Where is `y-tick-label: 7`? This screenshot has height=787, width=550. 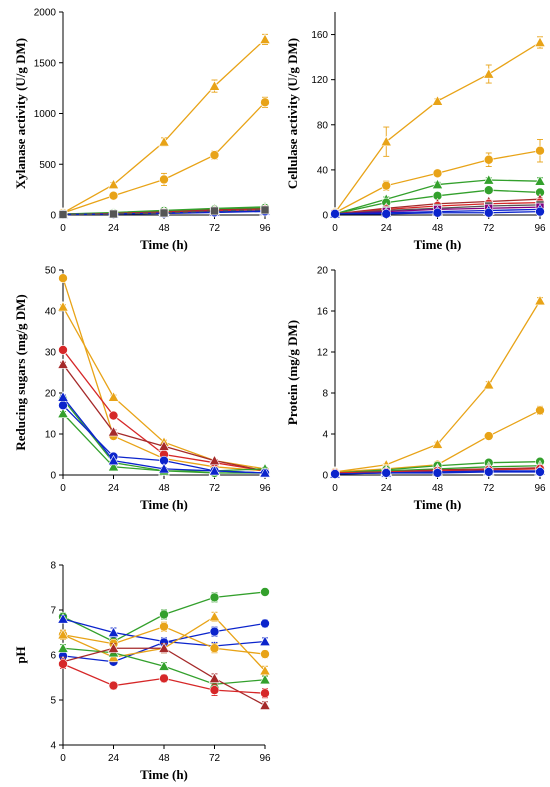
y-tick-label: 7 is located at coordinates (53, 611).